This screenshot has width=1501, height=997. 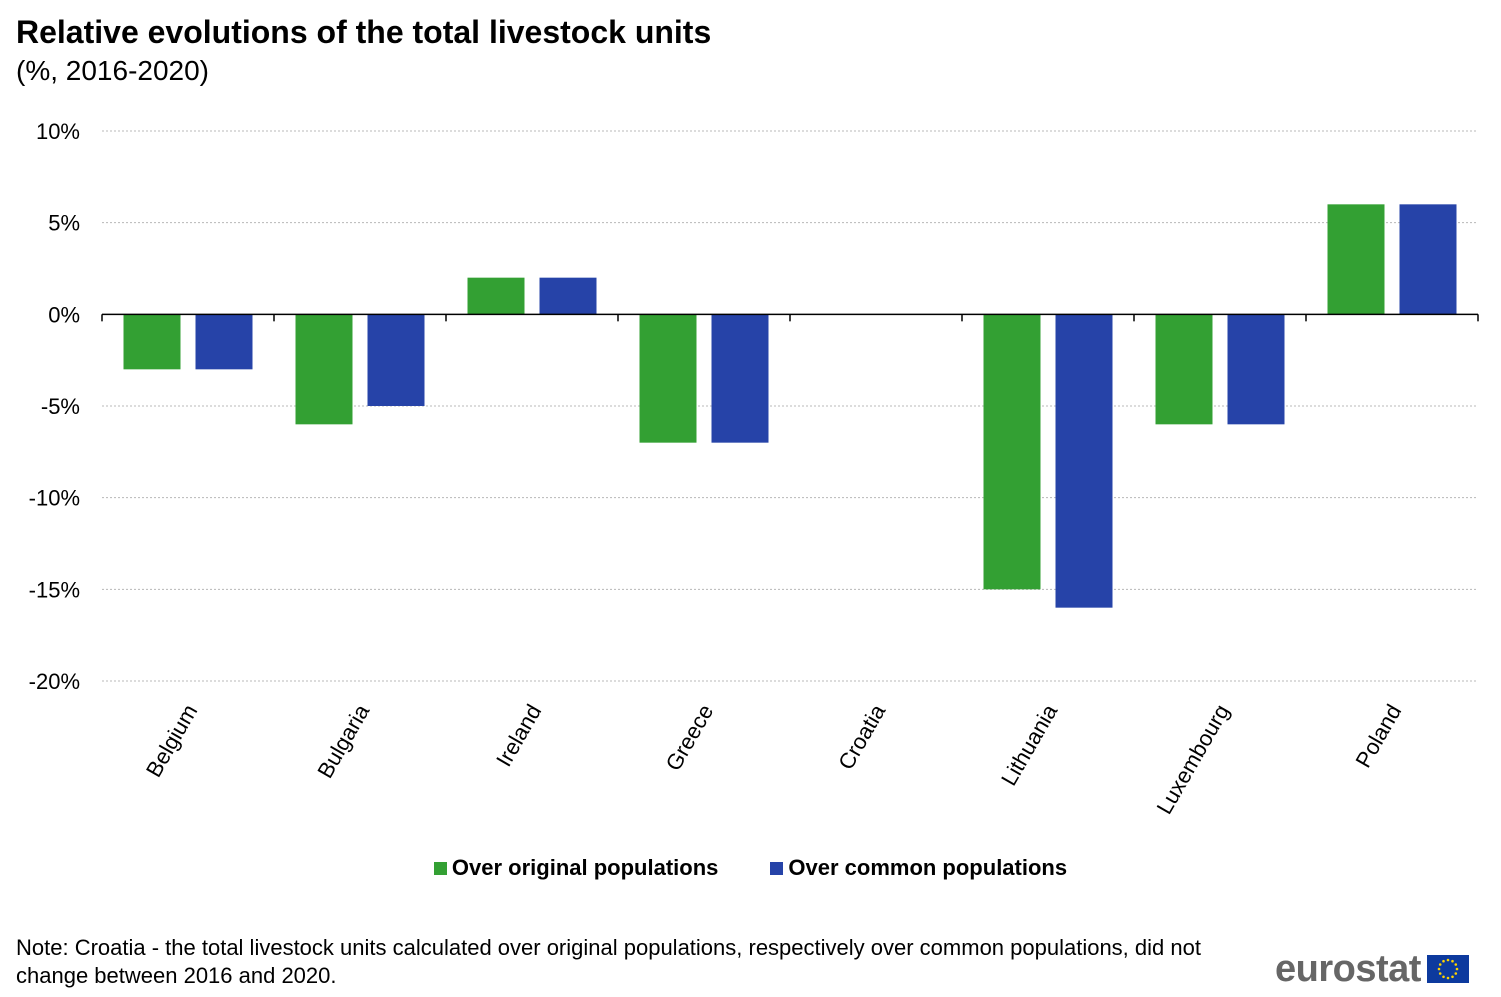 What do you see at coordinates (440, 868) in the screenshot?
I see `legend-swatch-original` at bounding box center [440, 868].